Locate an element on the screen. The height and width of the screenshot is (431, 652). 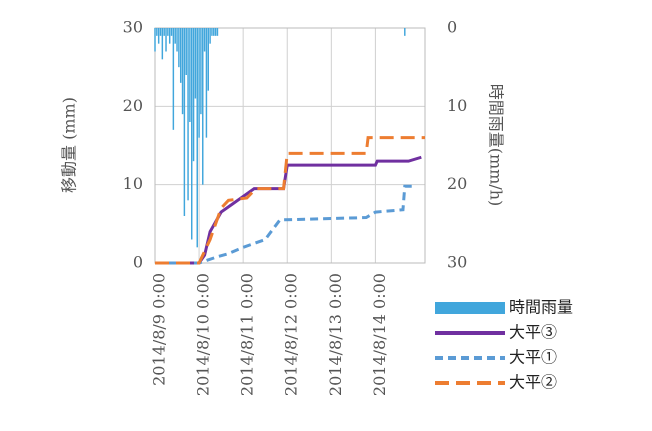
x-tick-label: 2014/8/12 0:00 is located at coordinates (291, 334).